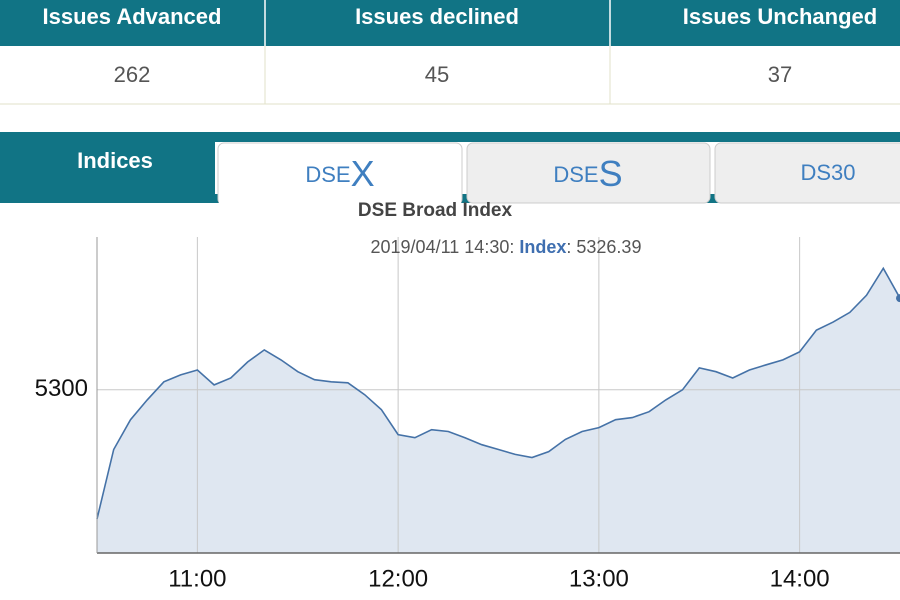  I want to click on tooltip-time: 14:30, so click(486, 247).